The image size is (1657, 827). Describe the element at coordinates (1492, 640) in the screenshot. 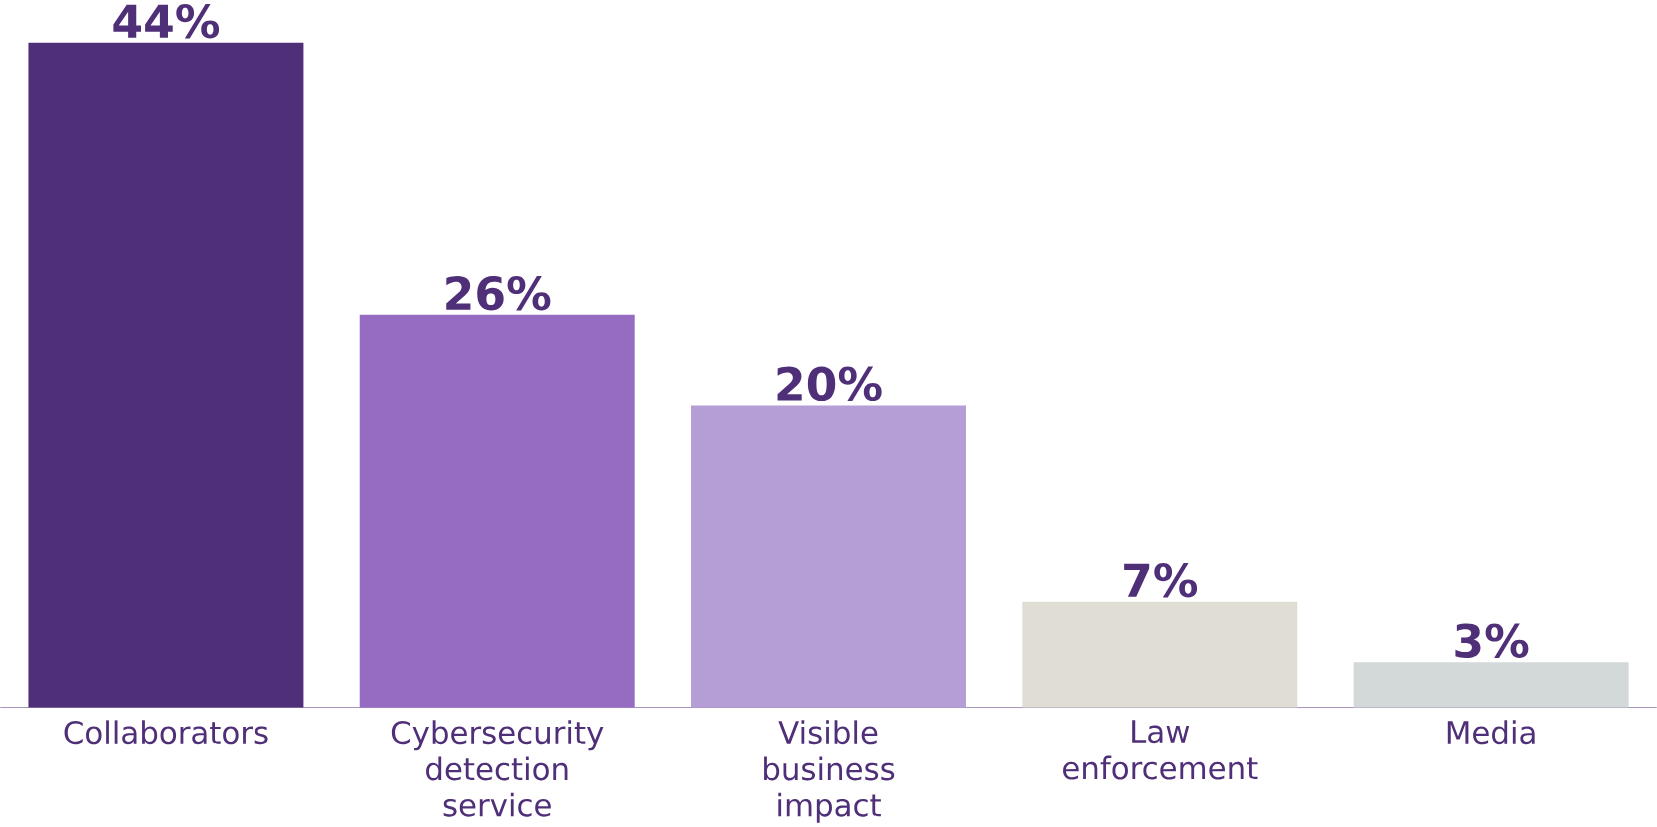

I see `data-label: 3%` at that location.